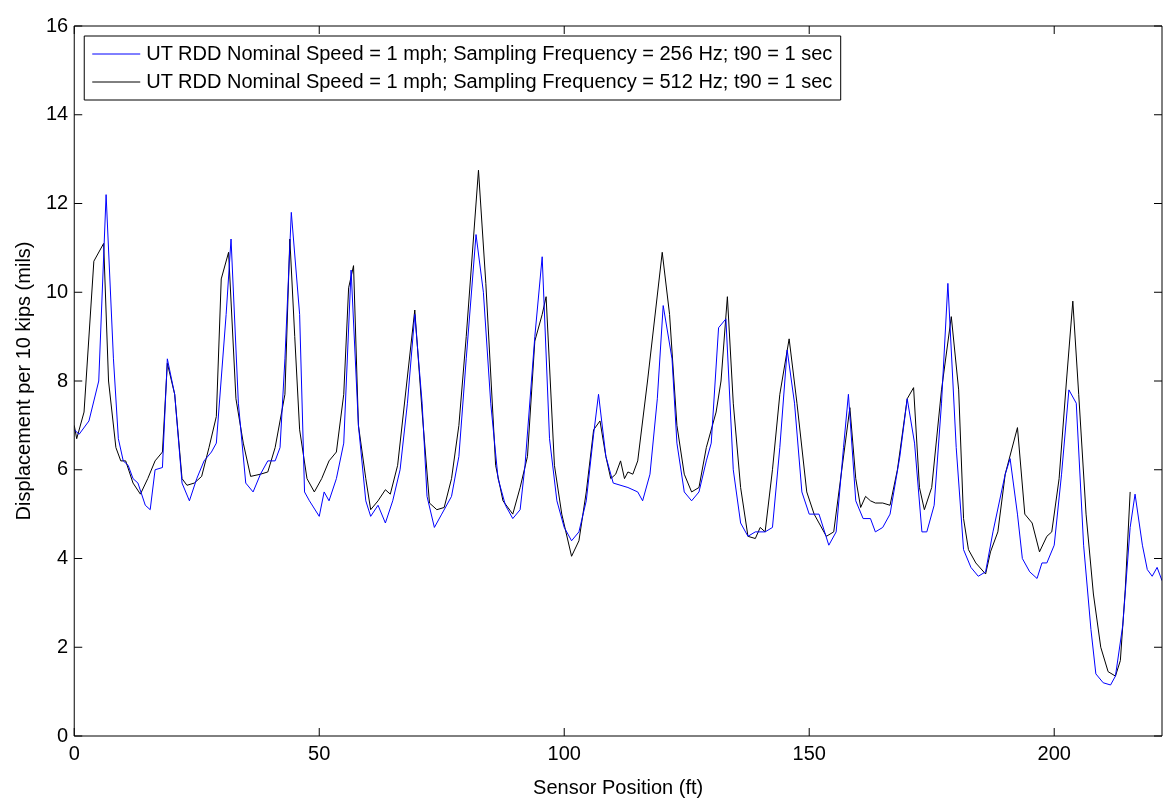  I want to click on y-tick-label: 0, so click(63, 734).